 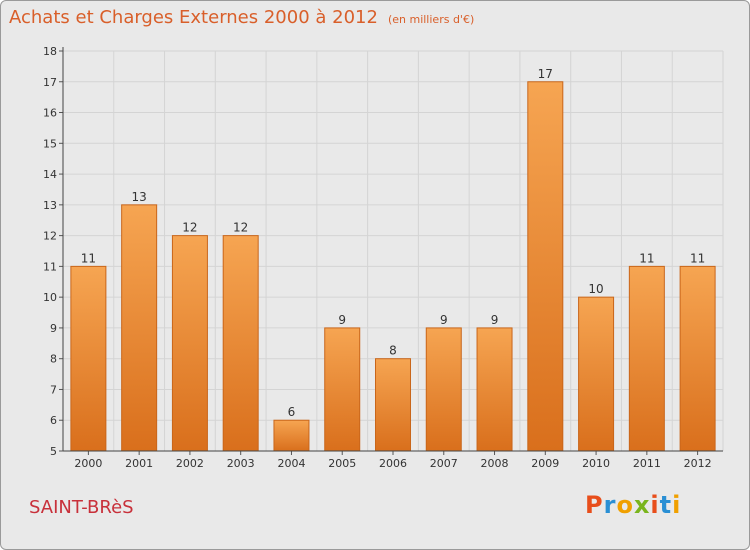 What do you see at coordinates (50, 51) in the screenshot?
I see `y-tick-label: 18` at bounding box center [50, 51].